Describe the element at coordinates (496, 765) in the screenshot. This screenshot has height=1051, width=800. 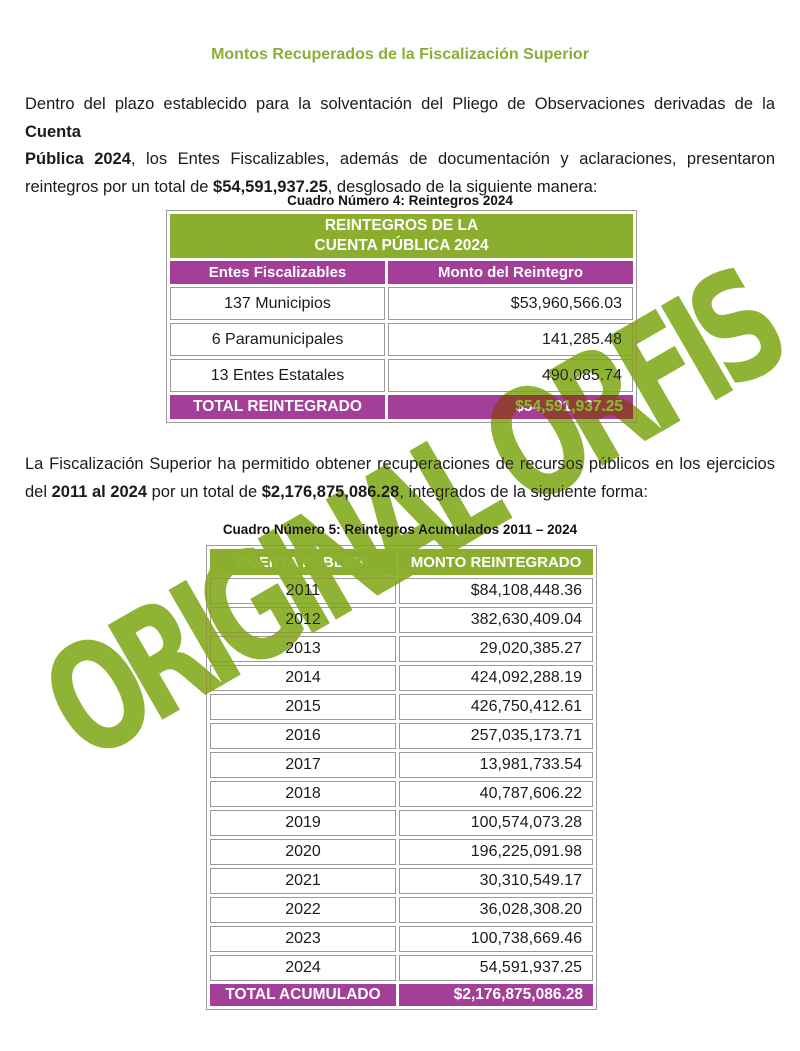
I see `row-value-cell: 13,981,733.54` at that location.